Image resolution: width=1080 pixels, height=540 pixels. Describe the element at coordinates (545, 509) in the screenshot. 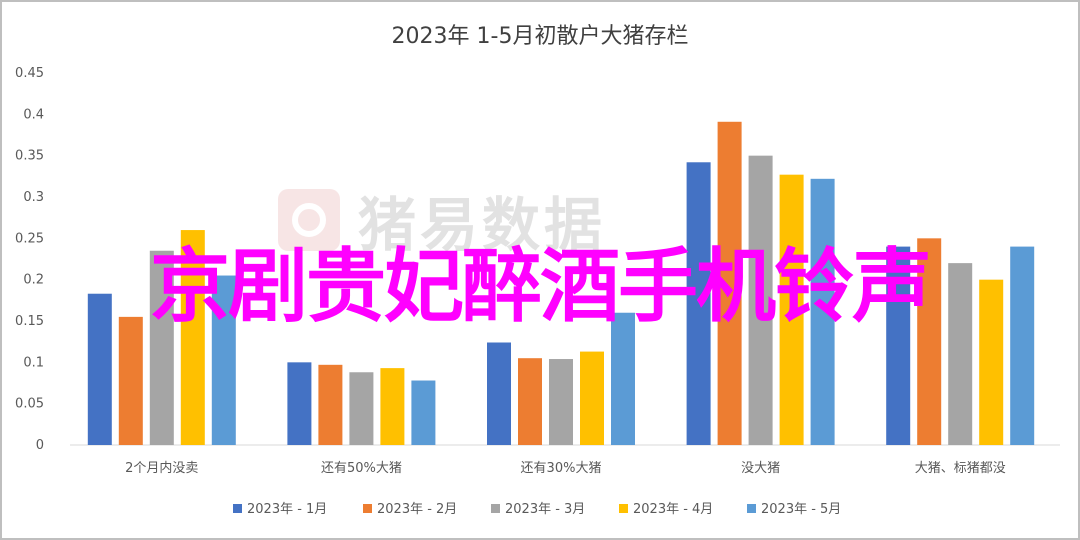

I see `legend-label: 2023年 - 3月` at that location.